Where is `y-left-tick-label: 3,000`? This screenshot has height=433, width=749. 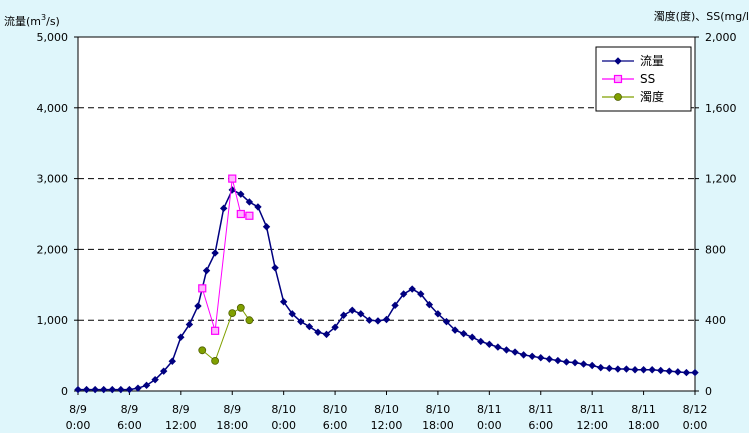
y-left-tick-label: 3,000 is located at coordinates (53, 179).